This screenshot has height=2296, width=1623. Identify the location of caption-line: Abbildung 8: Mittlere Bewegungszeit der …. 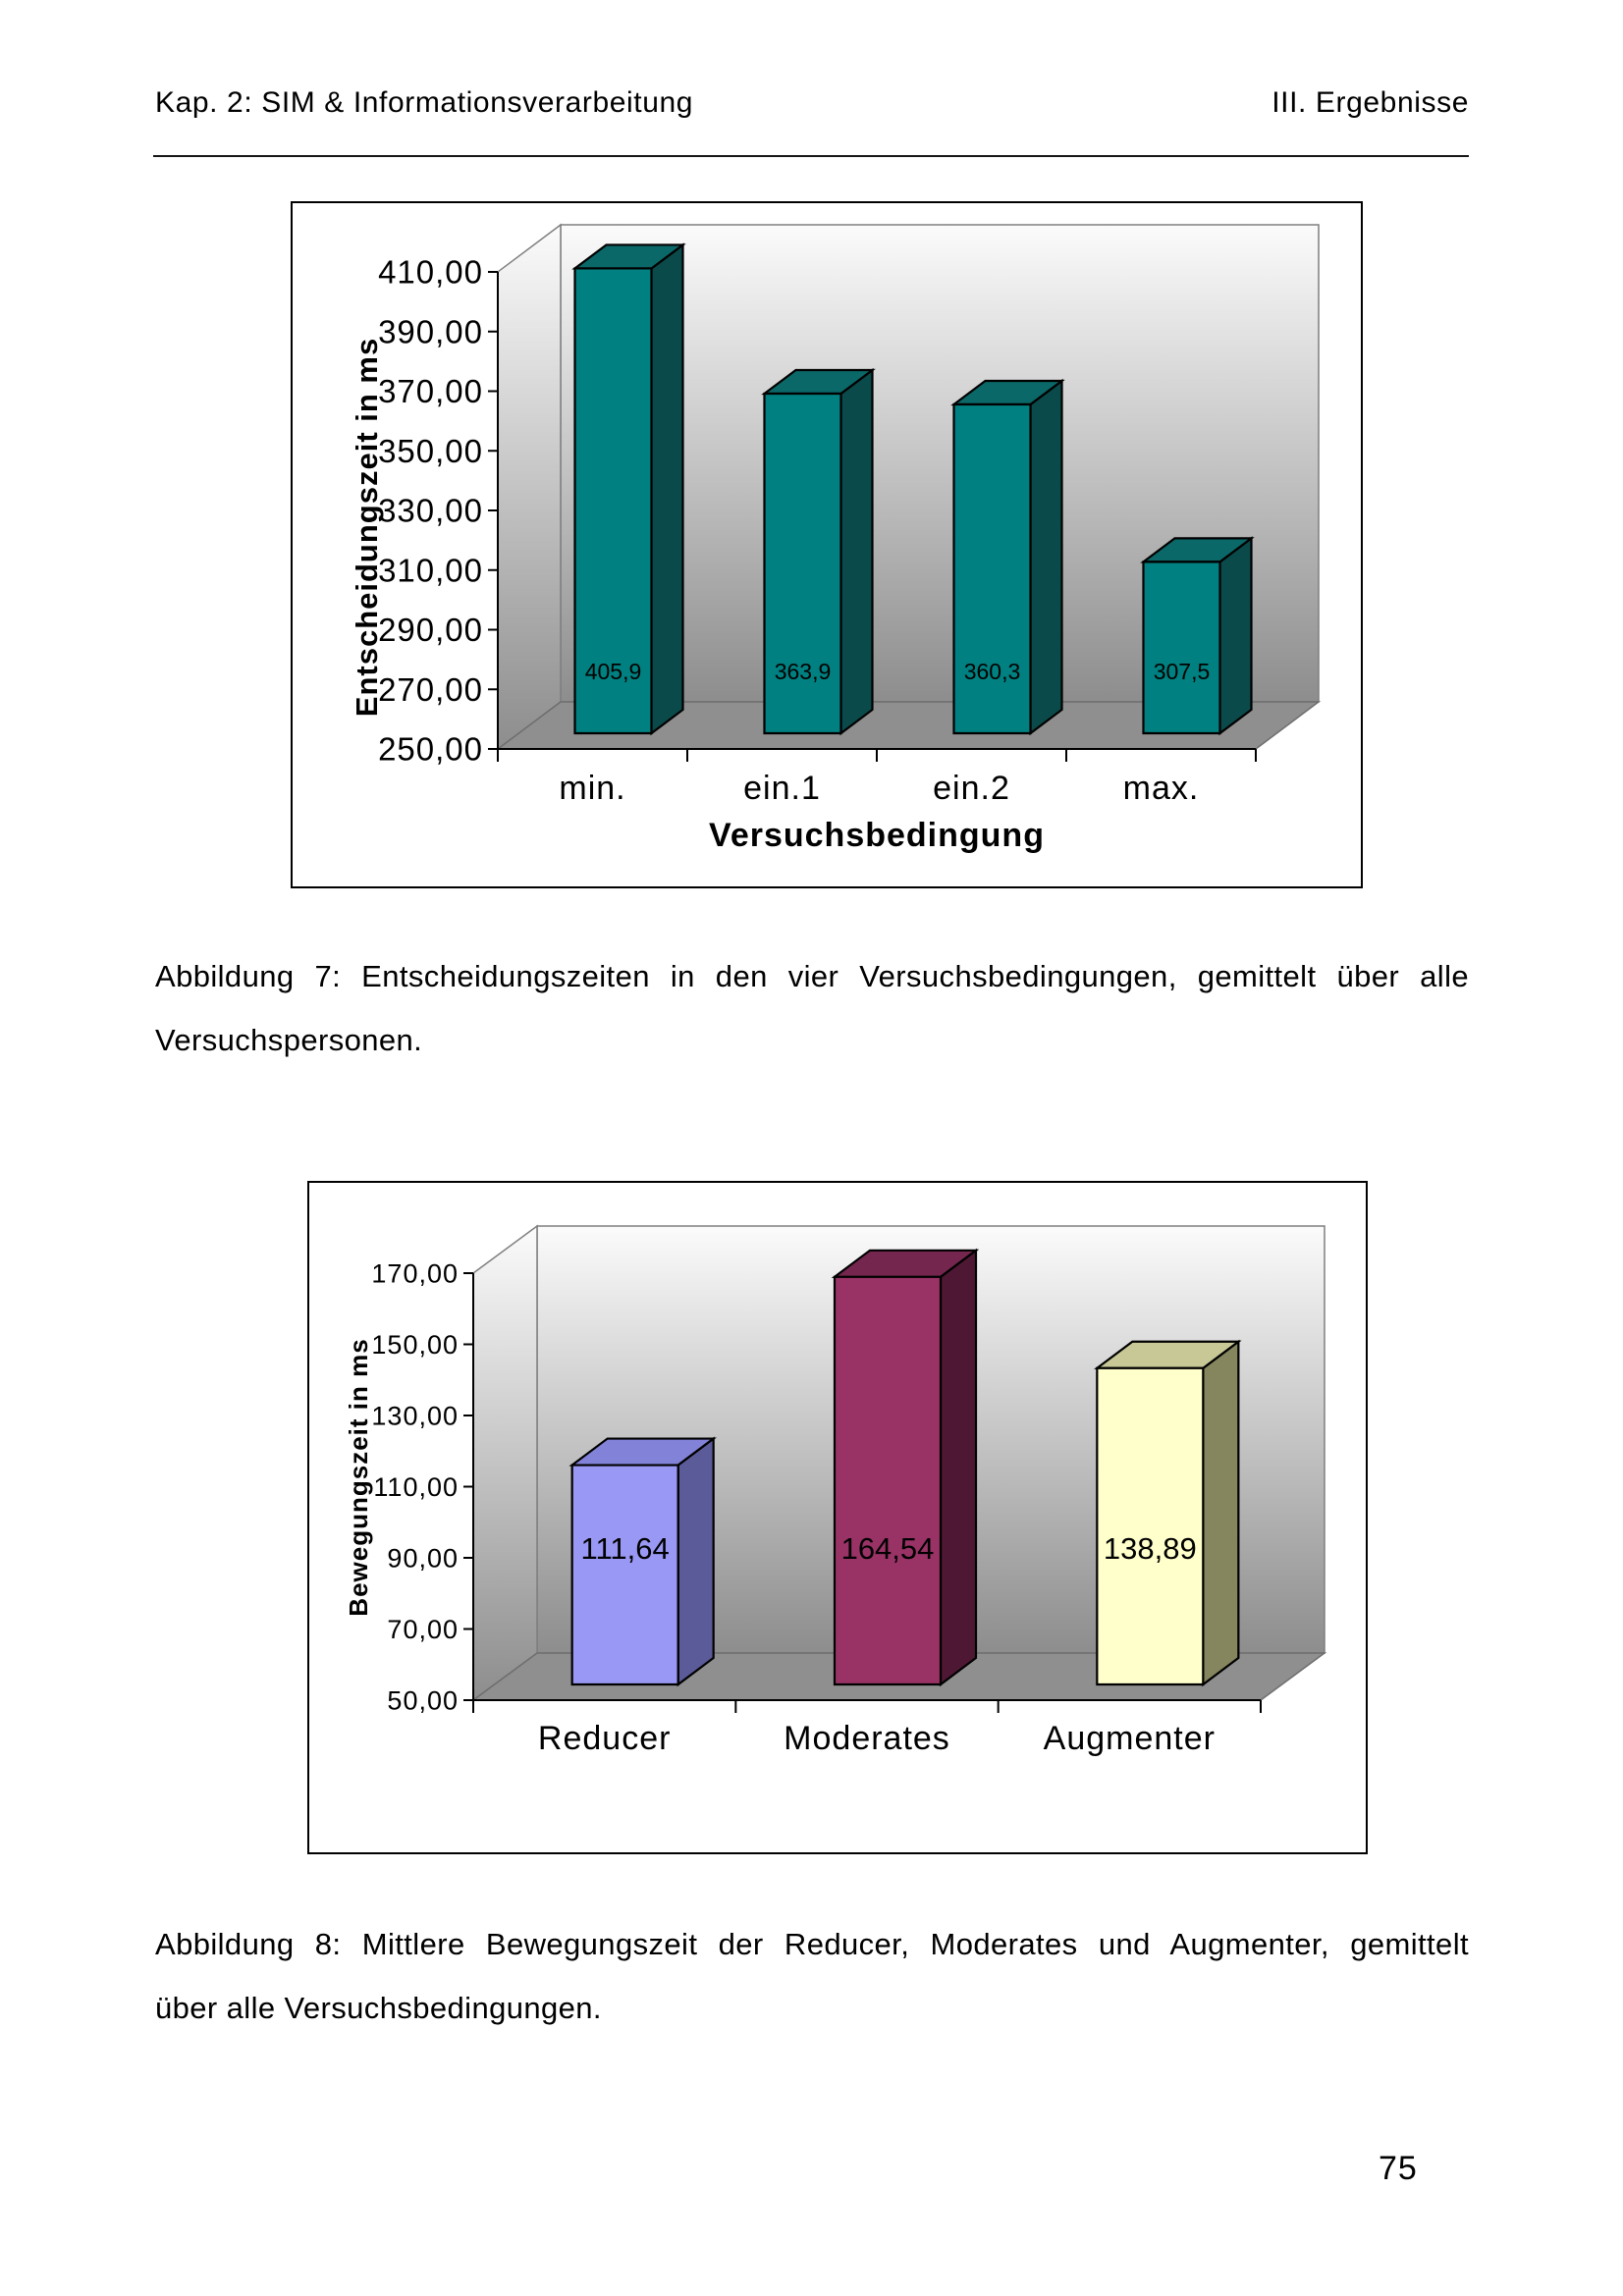
(812, 1944).